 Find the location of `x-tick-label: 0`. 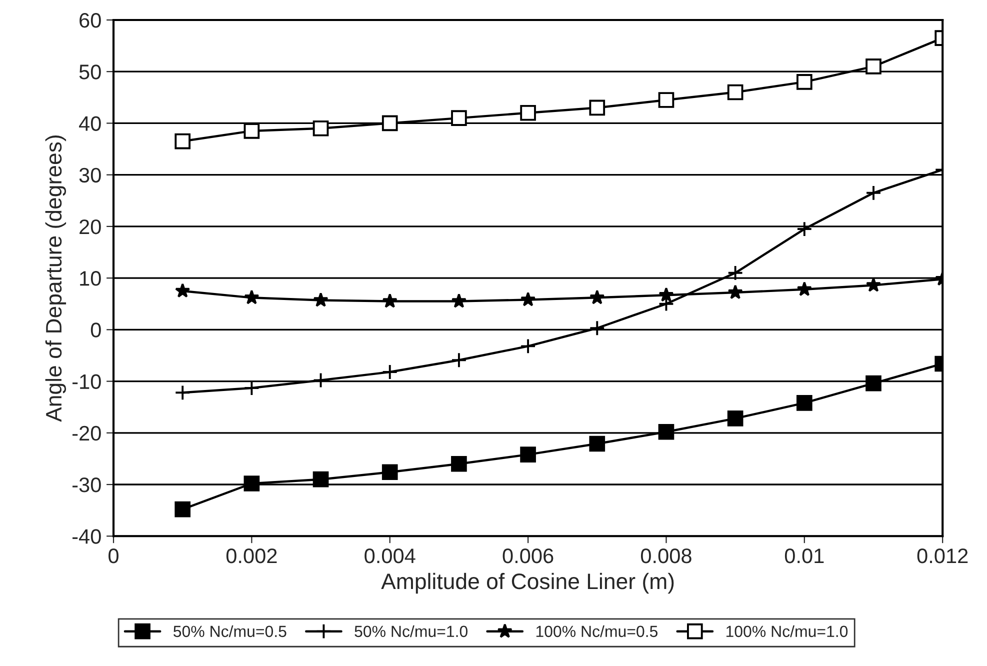

x-tick-label: 0 is located at coordinates (113, 556).